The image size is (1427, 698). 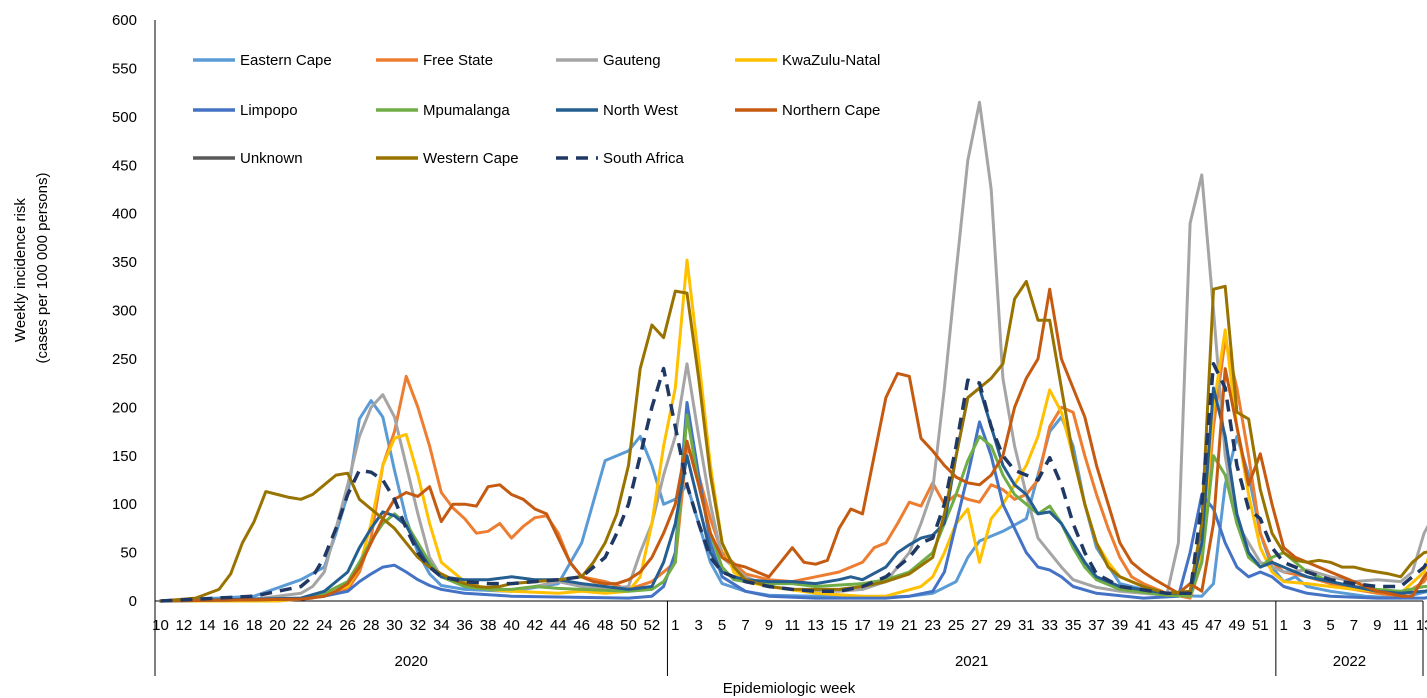 What do you see at coordinates (1166, 625) in the screenshot?
I see `x-tick-label: 43` at bounding box center [1166, 625].